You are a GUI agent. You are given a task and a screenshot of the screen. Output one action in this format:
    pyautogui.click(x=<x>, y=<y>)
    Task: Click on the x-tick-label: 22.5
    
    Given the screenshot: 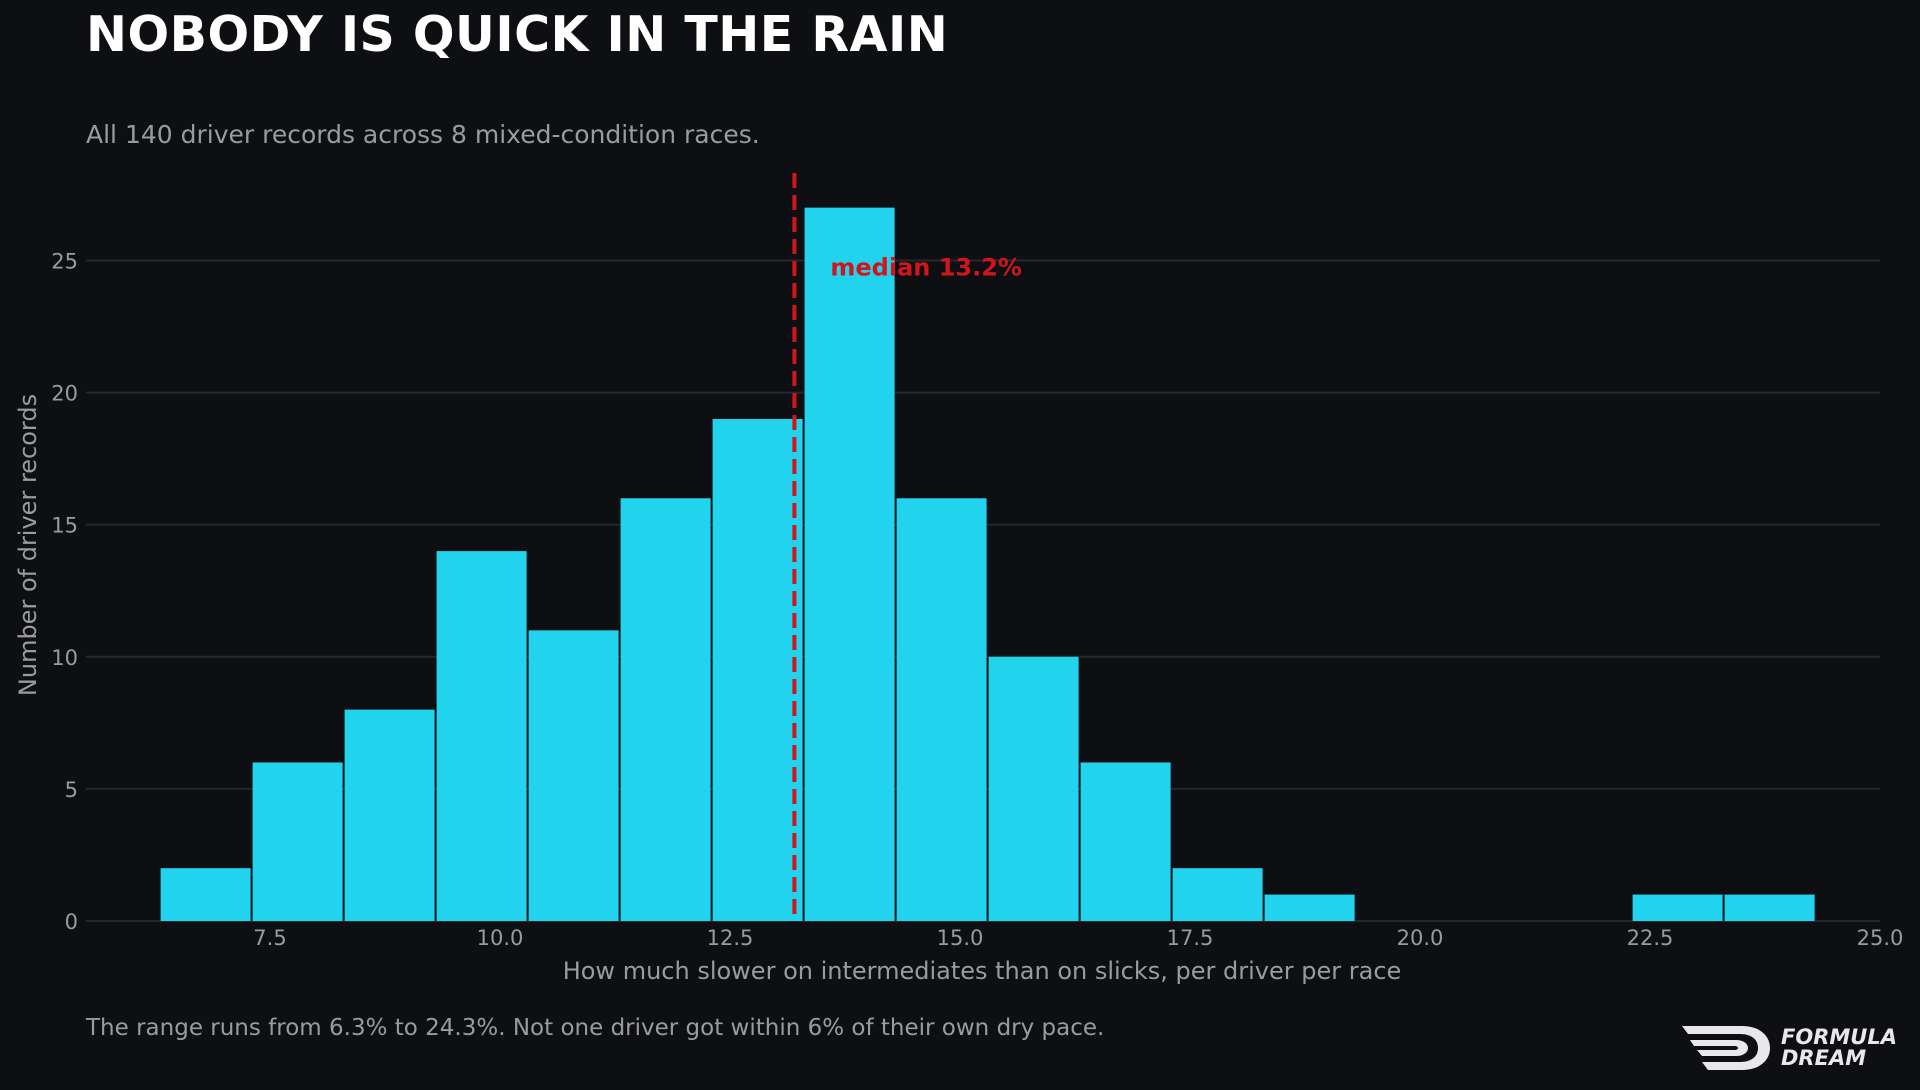 What is the action you would take?
    pyautogui.click(x=1650, y=938)
    